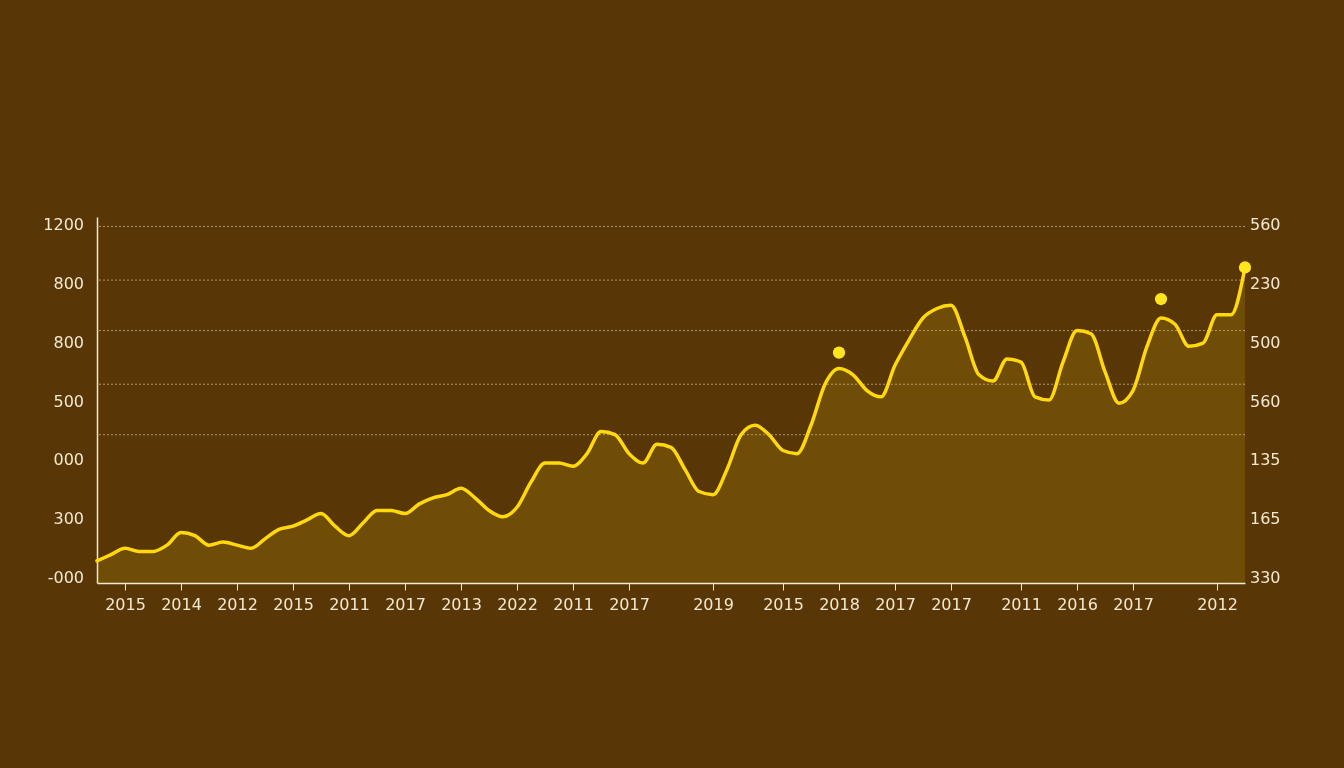 This screenshot has height=768, width=1344. Describe the element at coordinates (68, 460) in the screenshot. I see `text: 000` at that location.